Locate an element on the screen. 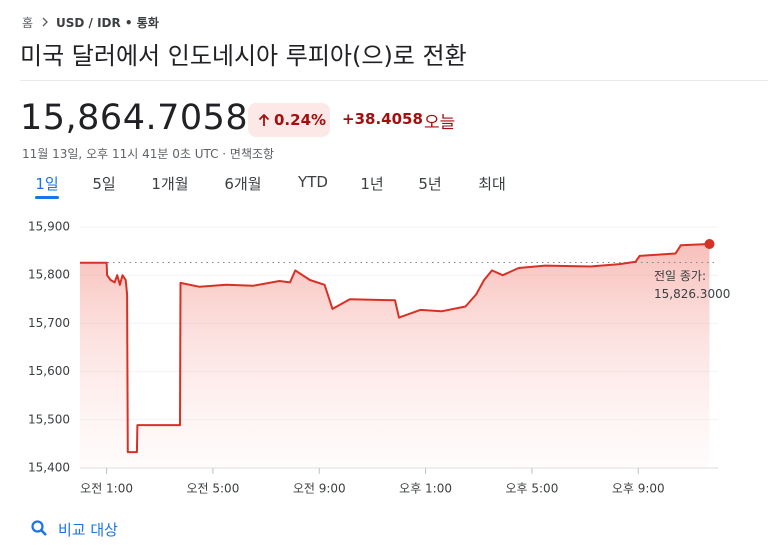 This screenshot has width=768, height=545. x-tick-label: 오후 5:00 is located at coordinates (531, 489).